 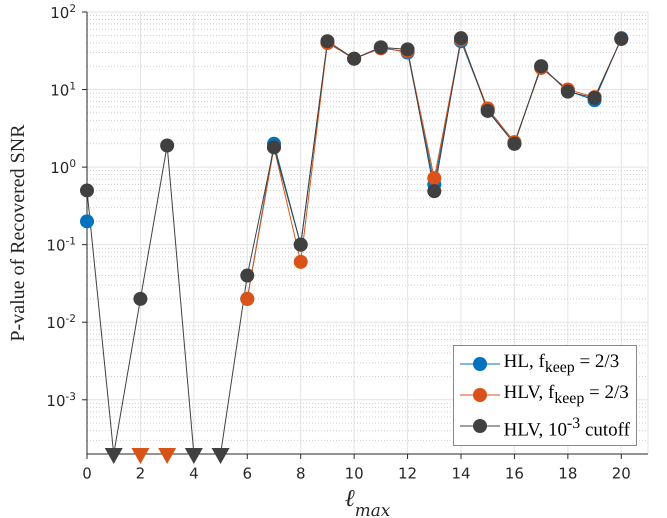 What do you see at coordinates (194, 473) in the screenshot?
I see `x-tick-label: 4` at bounding box center [194, 473].